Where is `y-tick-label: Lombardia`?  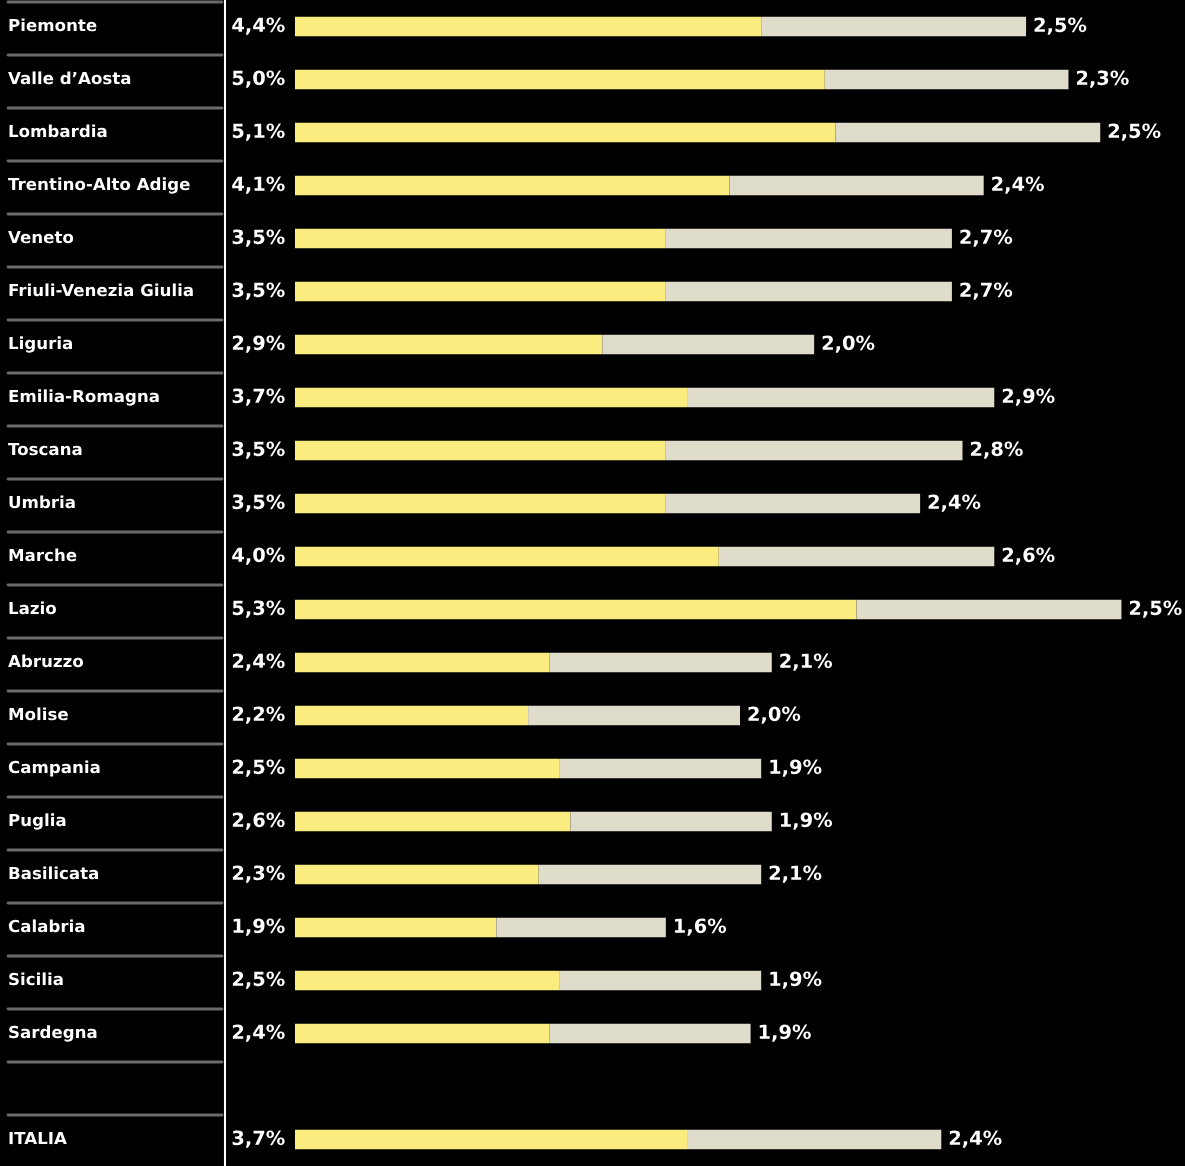
y-tick-label: Lombardia is located at coordinates (58, 131).